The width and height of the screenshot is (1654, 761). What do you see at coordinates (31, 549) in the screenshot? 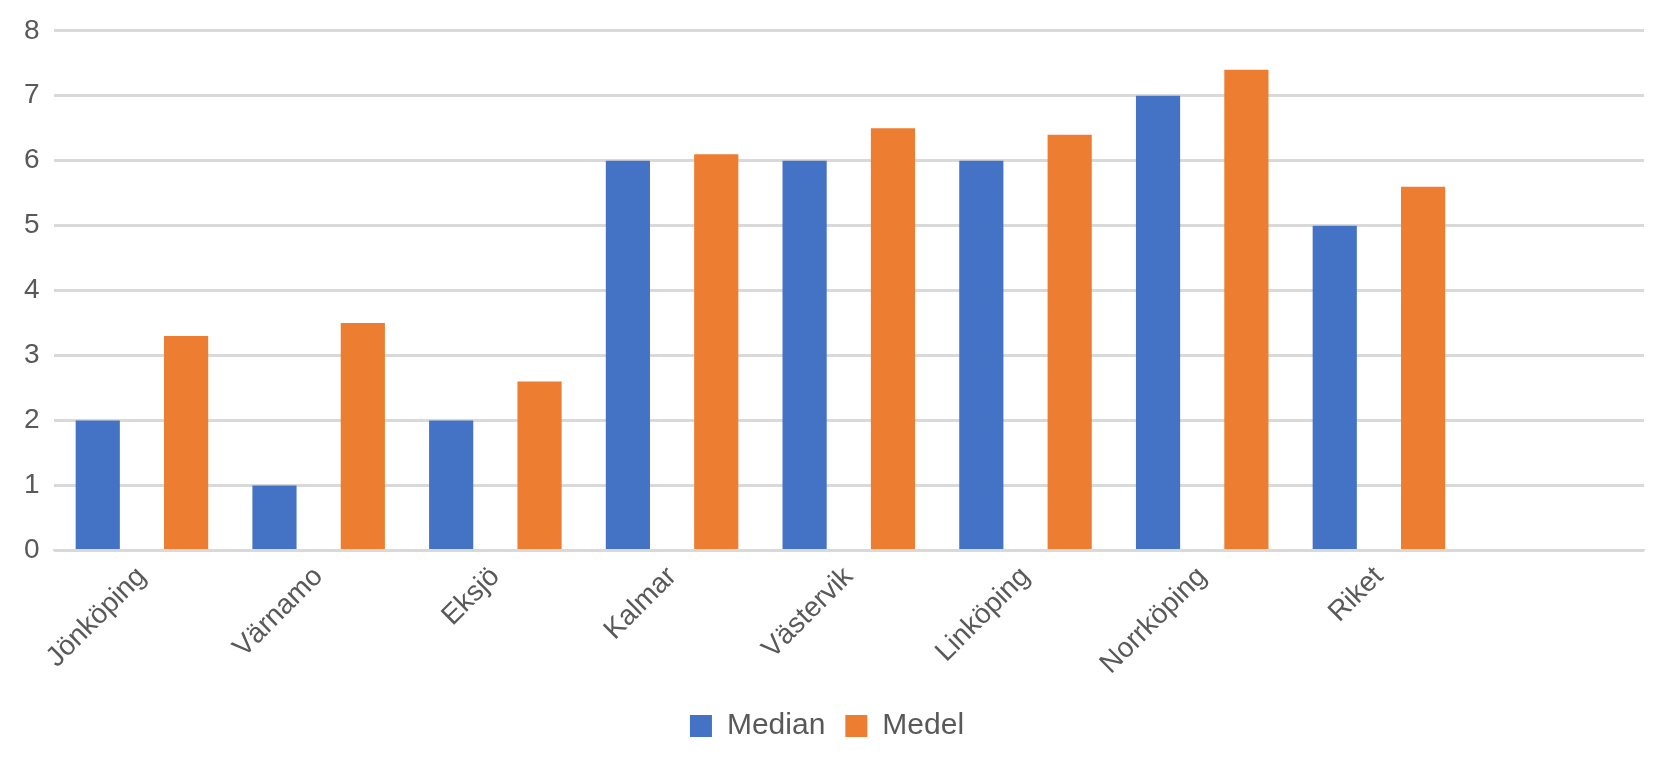
I see `y-tick-label: 0` at bounding box center [31, 549].